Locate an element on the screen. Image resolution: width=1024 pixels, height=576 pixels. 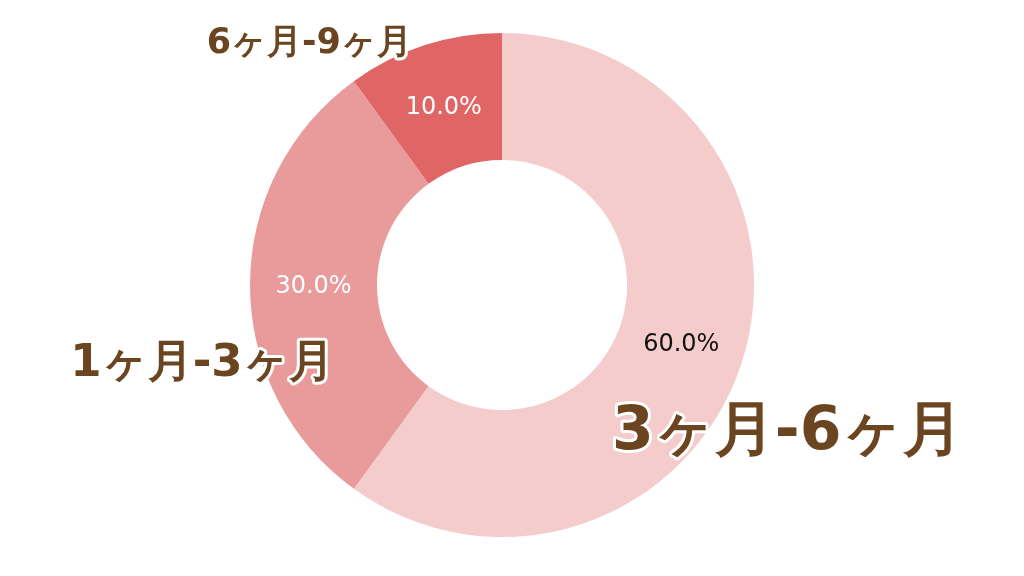
data-label: 30.0% is located at coordinates (313, 285).